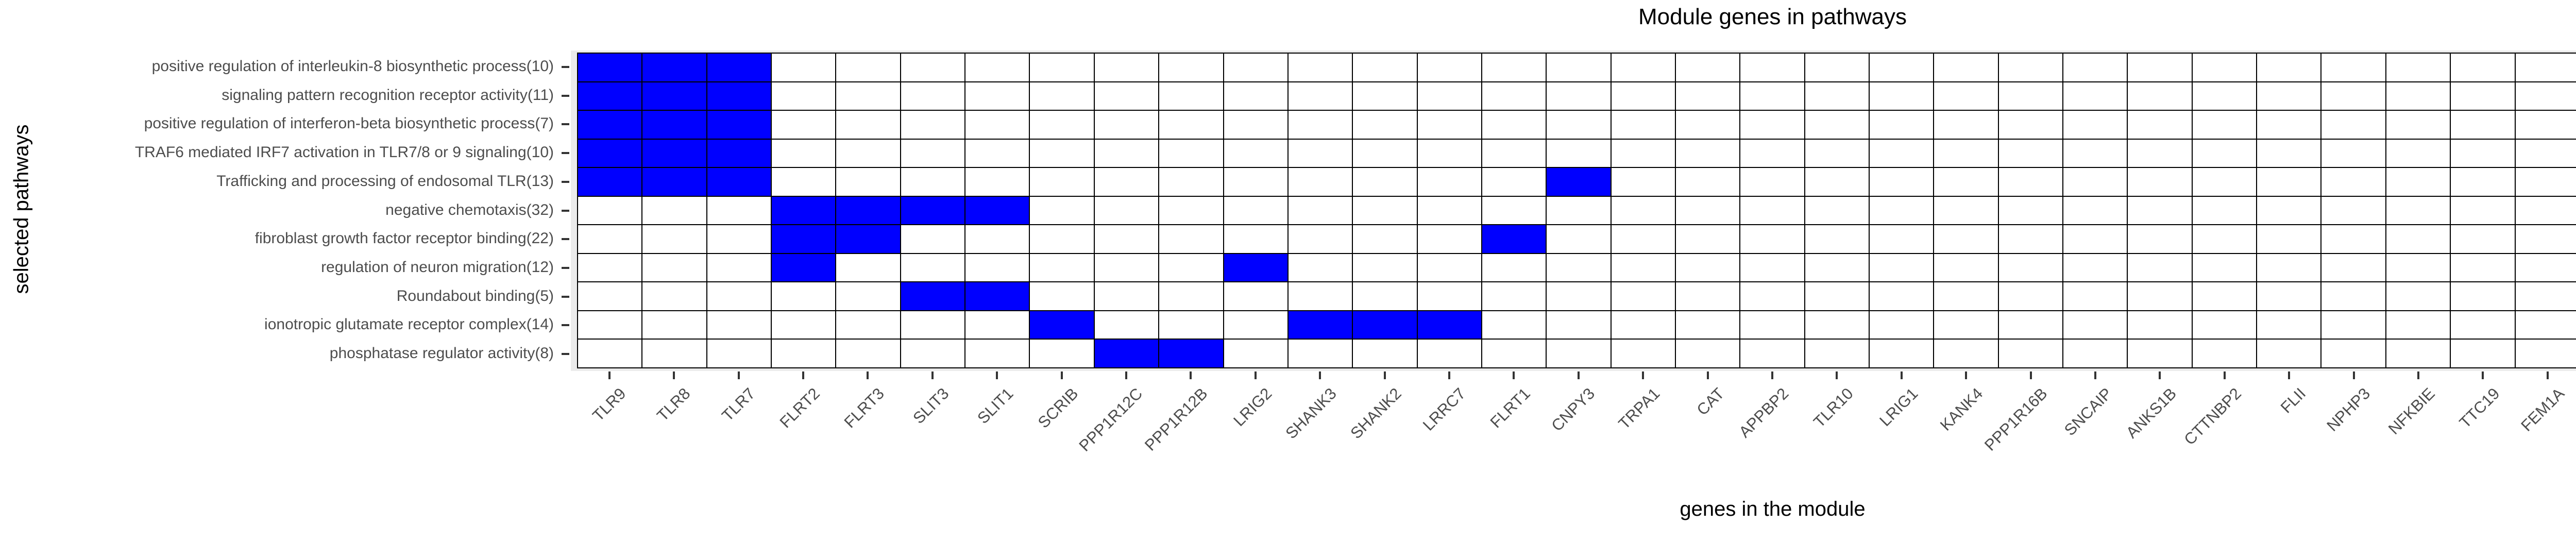 This screenshot has width=2576, height=541. What do you see at coordinates (2015, 419) in the screenshot?
I see `gene-label: PPP1R16B` at bounding box center [2015, 419].